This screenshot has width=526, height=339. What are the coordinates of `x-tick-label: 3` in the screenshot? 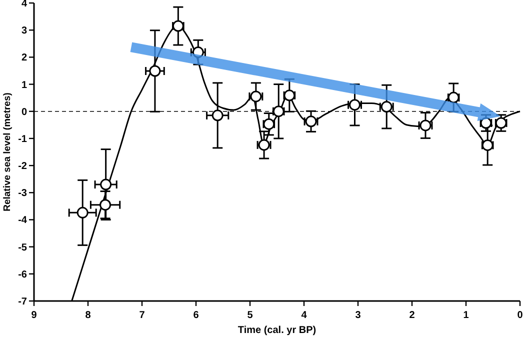 It's located at (358, 315).